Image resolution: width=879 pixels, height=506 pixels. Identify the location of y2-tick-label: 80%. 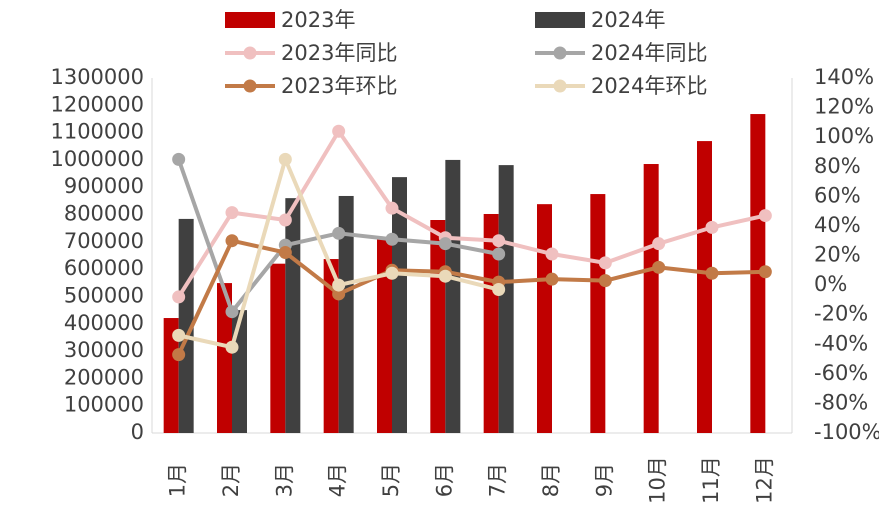
(837, 166).